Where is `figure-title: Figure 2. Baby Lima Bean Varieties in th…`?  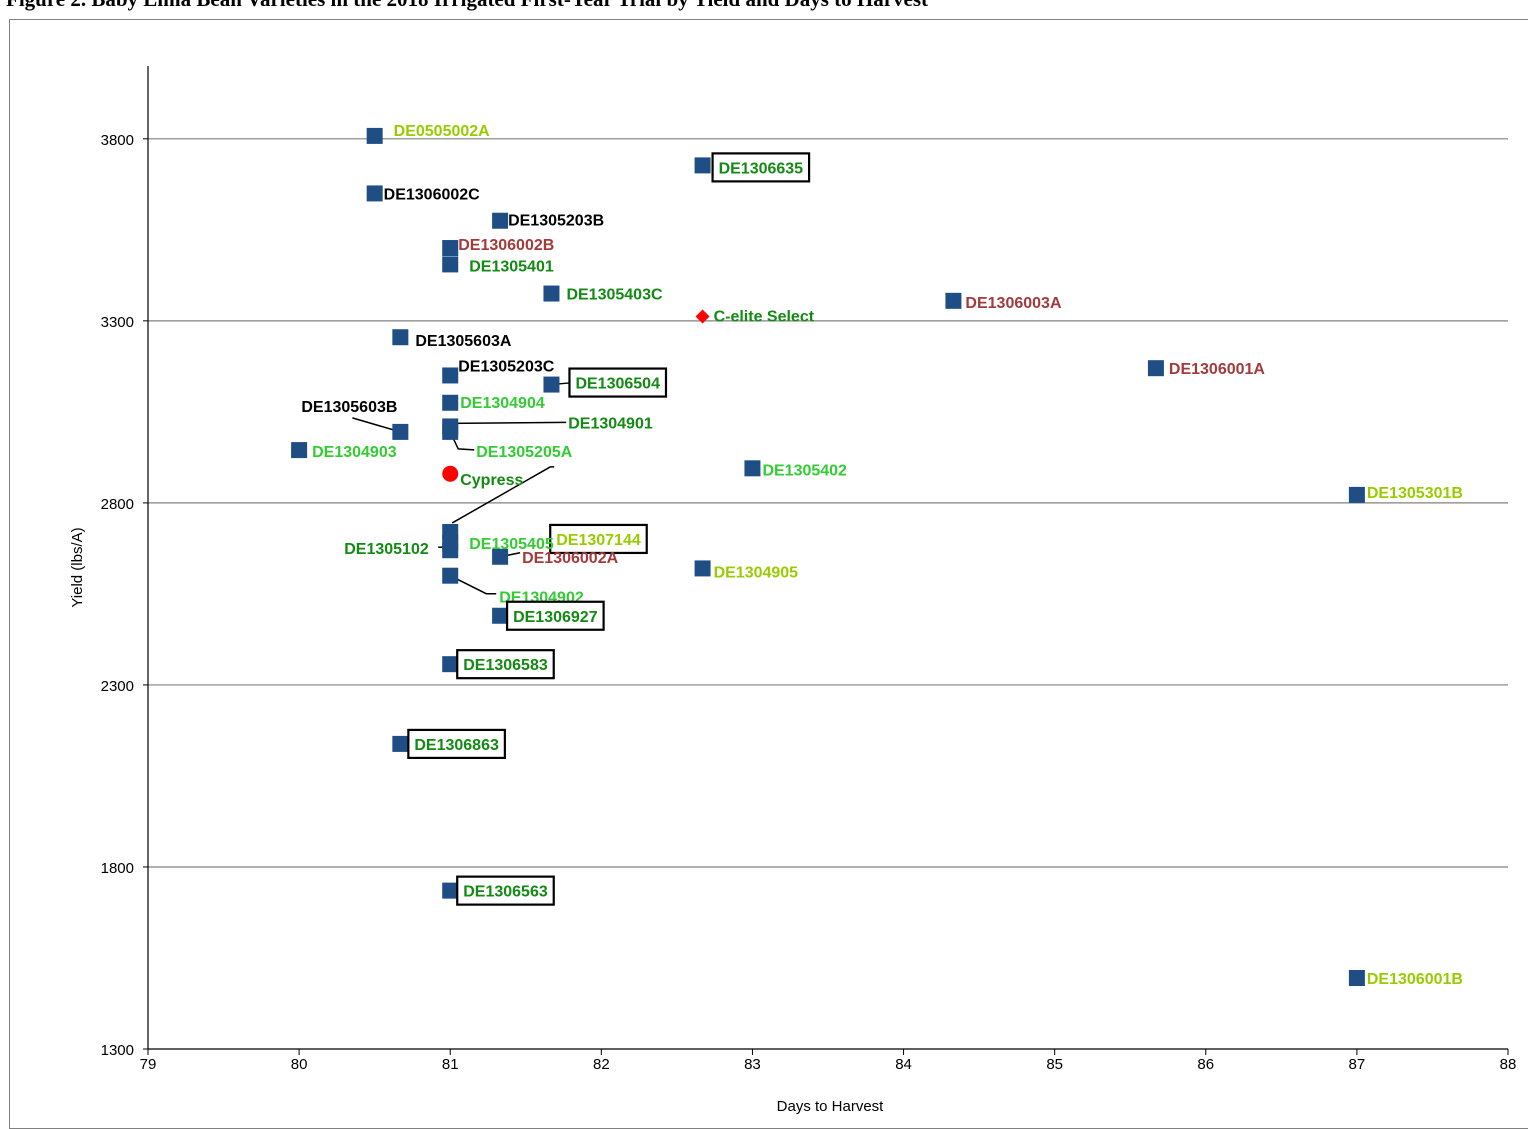
figure-title: Figure 2. Baby Lima Bean Varieties in th… is located at coordinates (467, 6).